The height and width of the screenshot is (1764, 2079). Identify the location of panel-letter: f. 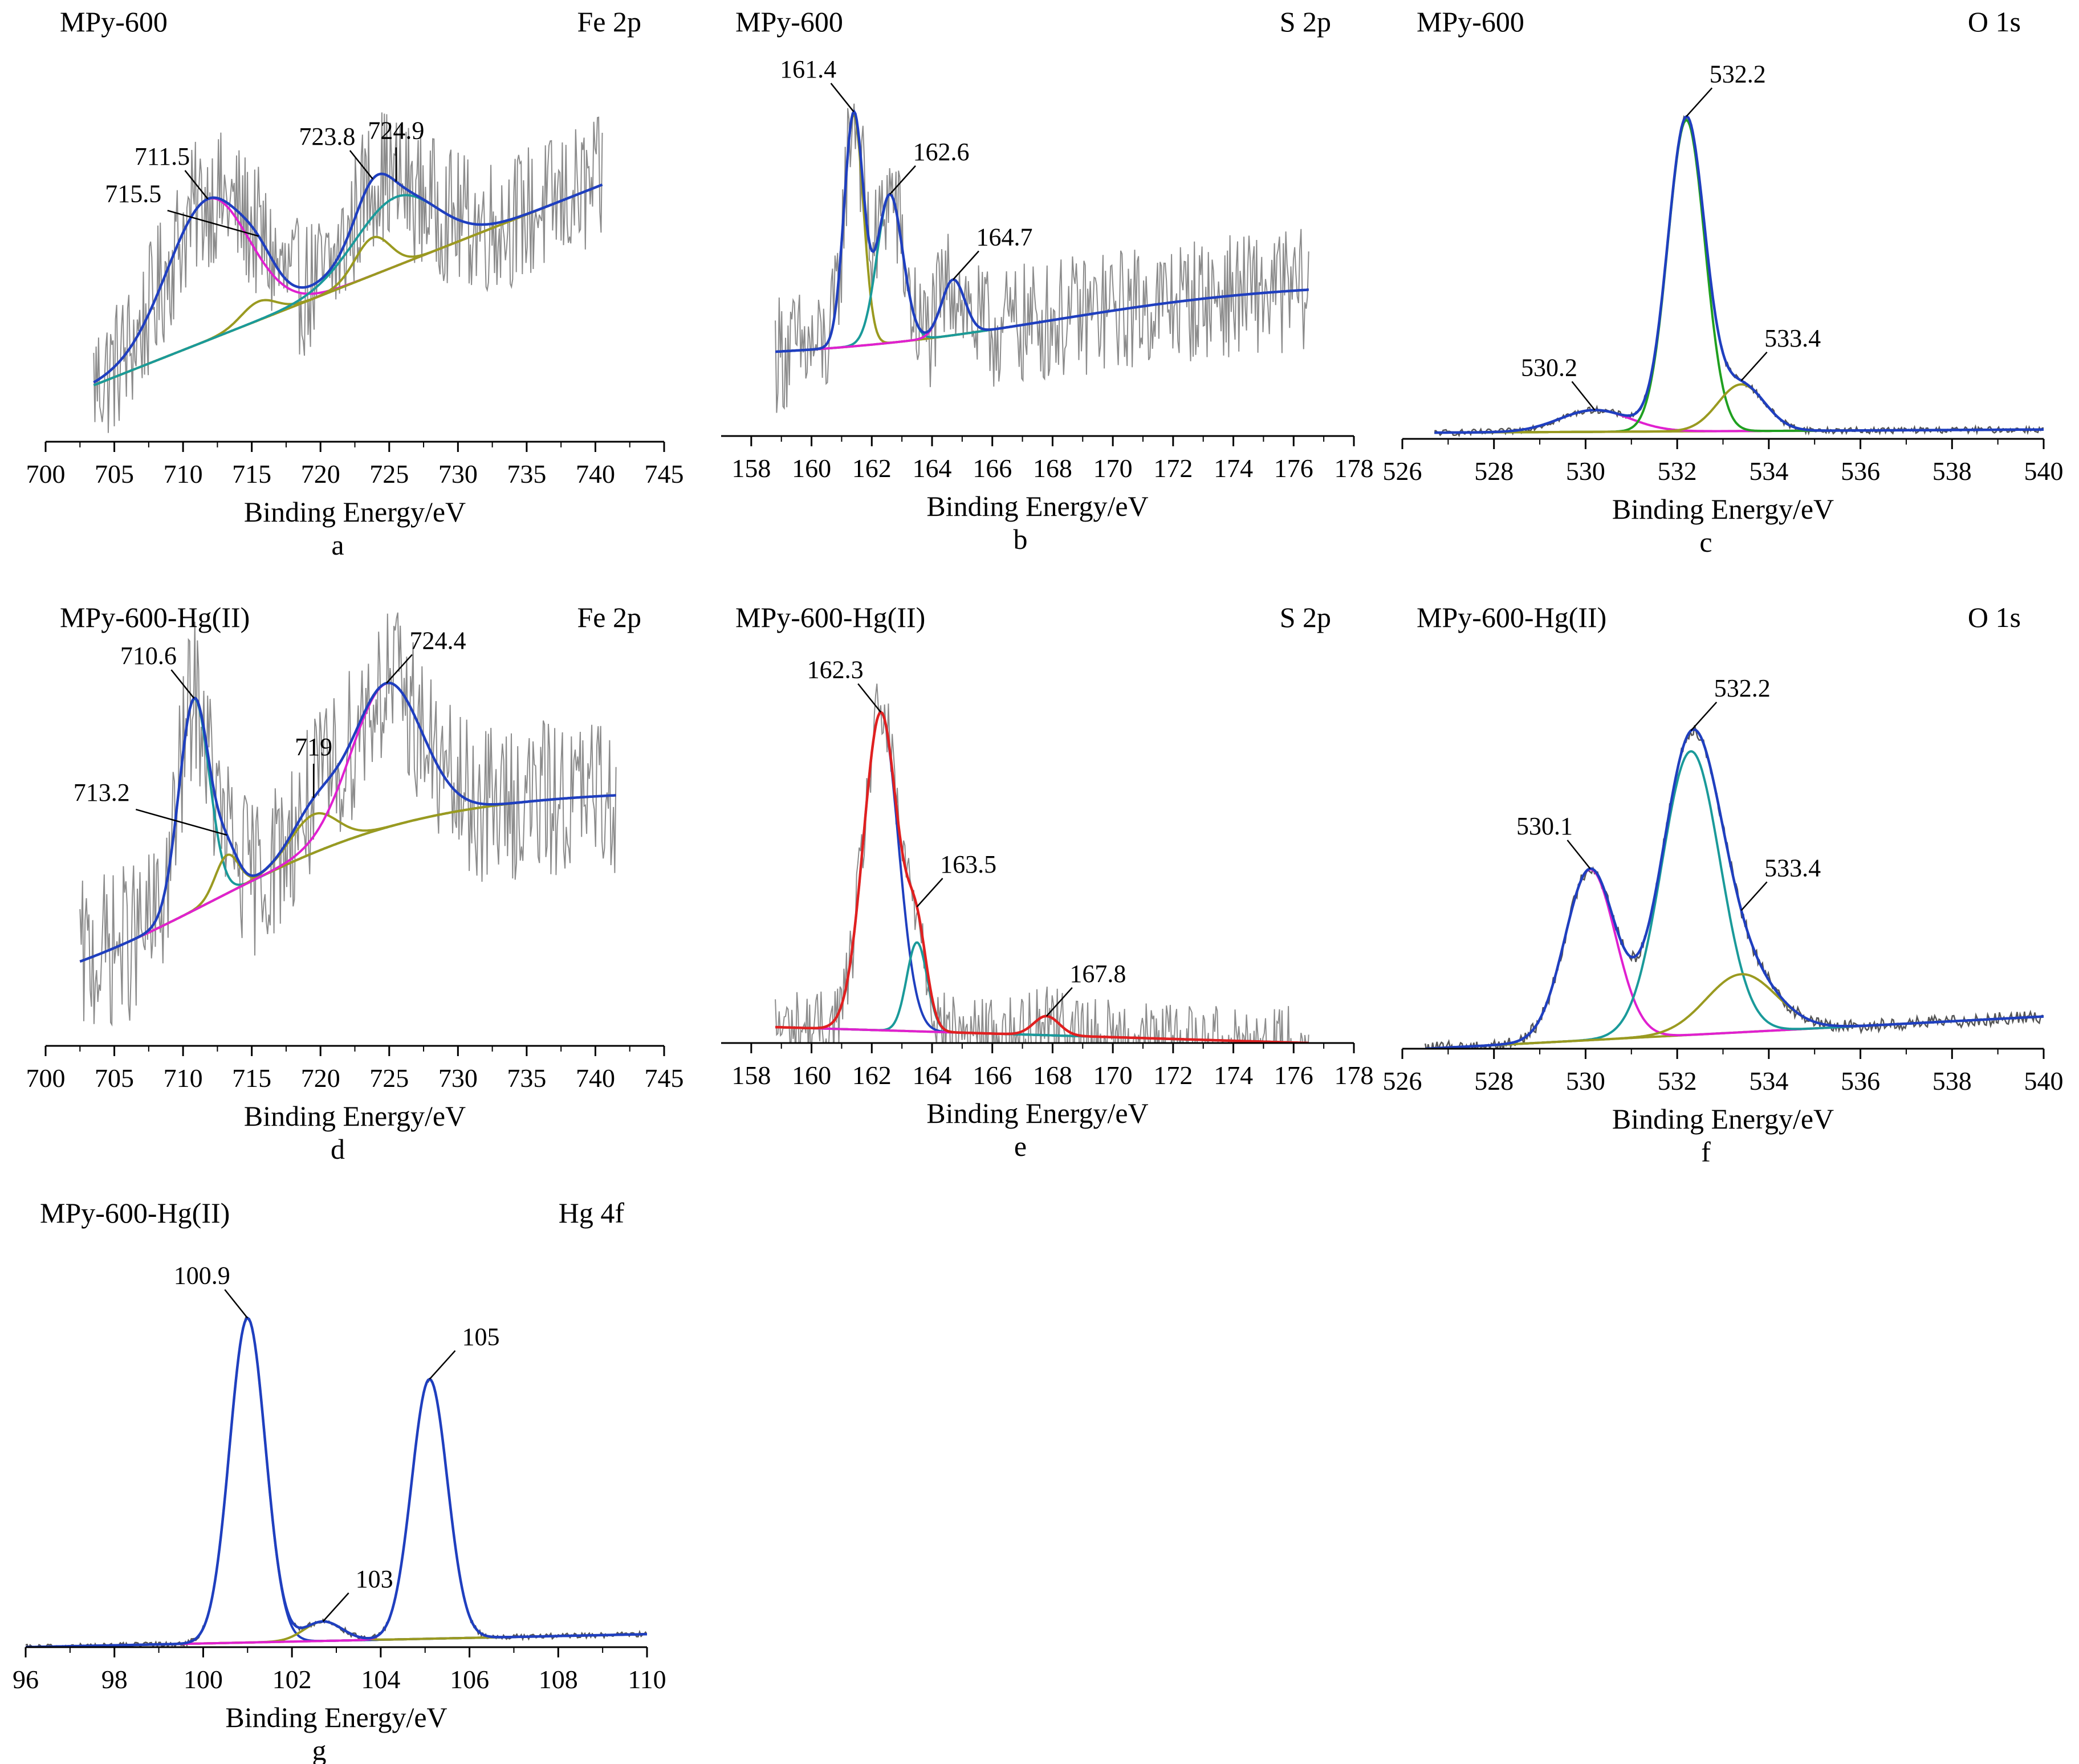
(1706, 1152).